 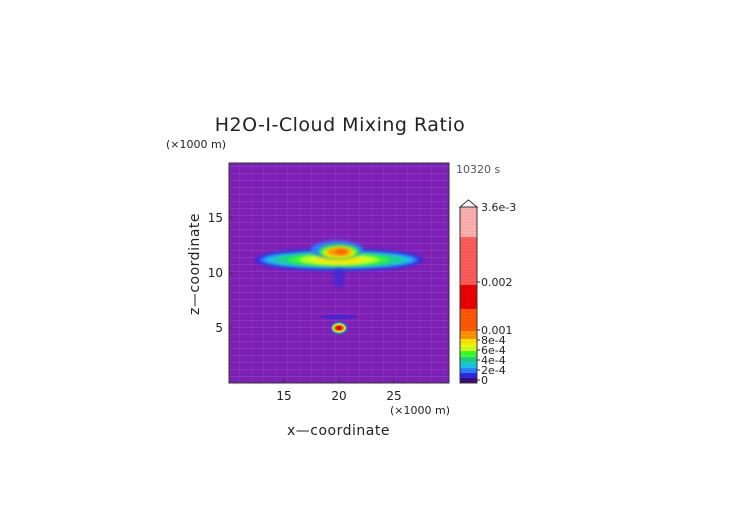 I want to click on chart-title: H2O-I-Cloud Mixing Ratio, so click(x=340, y=125).